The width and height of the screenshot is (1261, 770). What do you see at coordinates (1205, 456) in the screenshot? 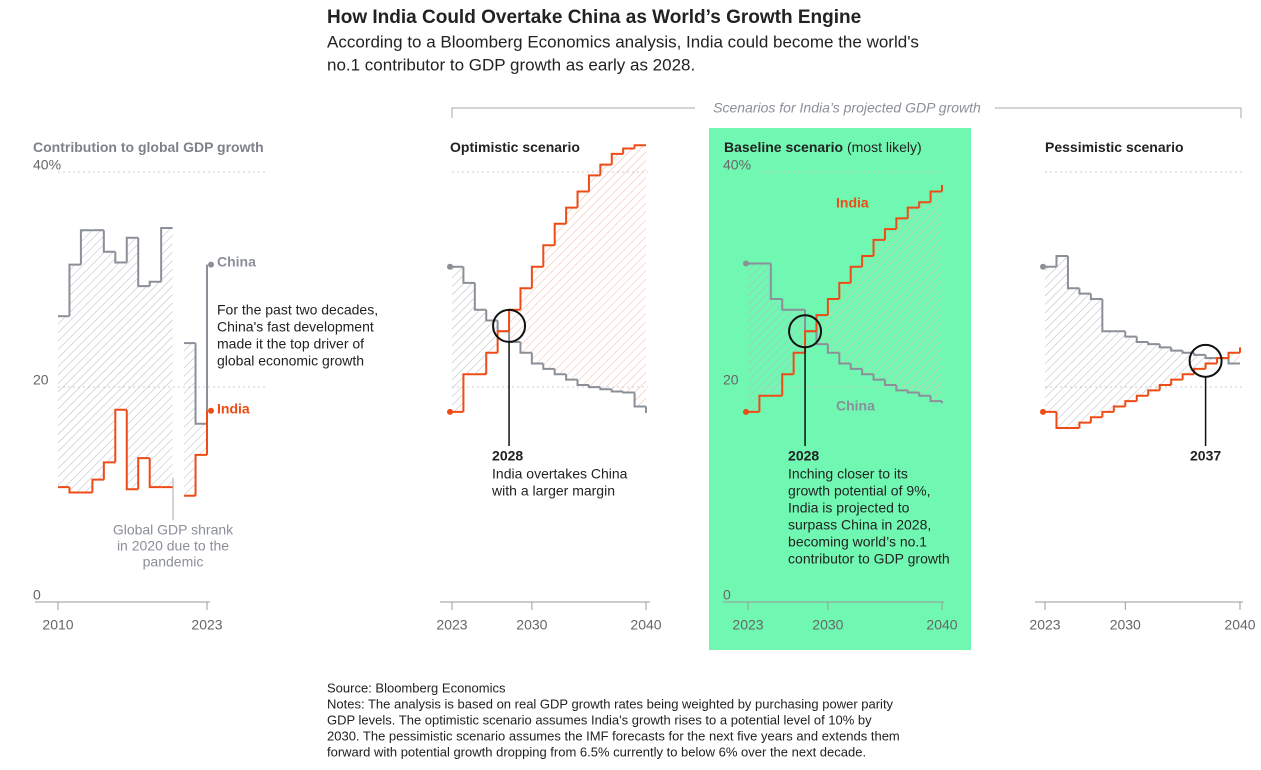
I see `annotation-year: 2037` at bounding box center [1205, 456].